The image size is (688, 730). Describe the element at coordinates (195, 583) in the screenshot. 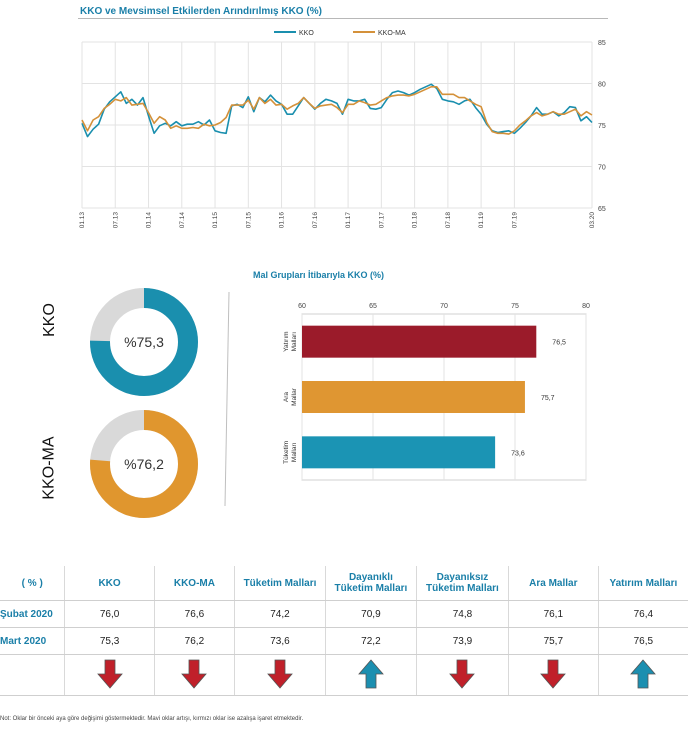

I see `table-header-kko-ma: KKO-MA` at that location.